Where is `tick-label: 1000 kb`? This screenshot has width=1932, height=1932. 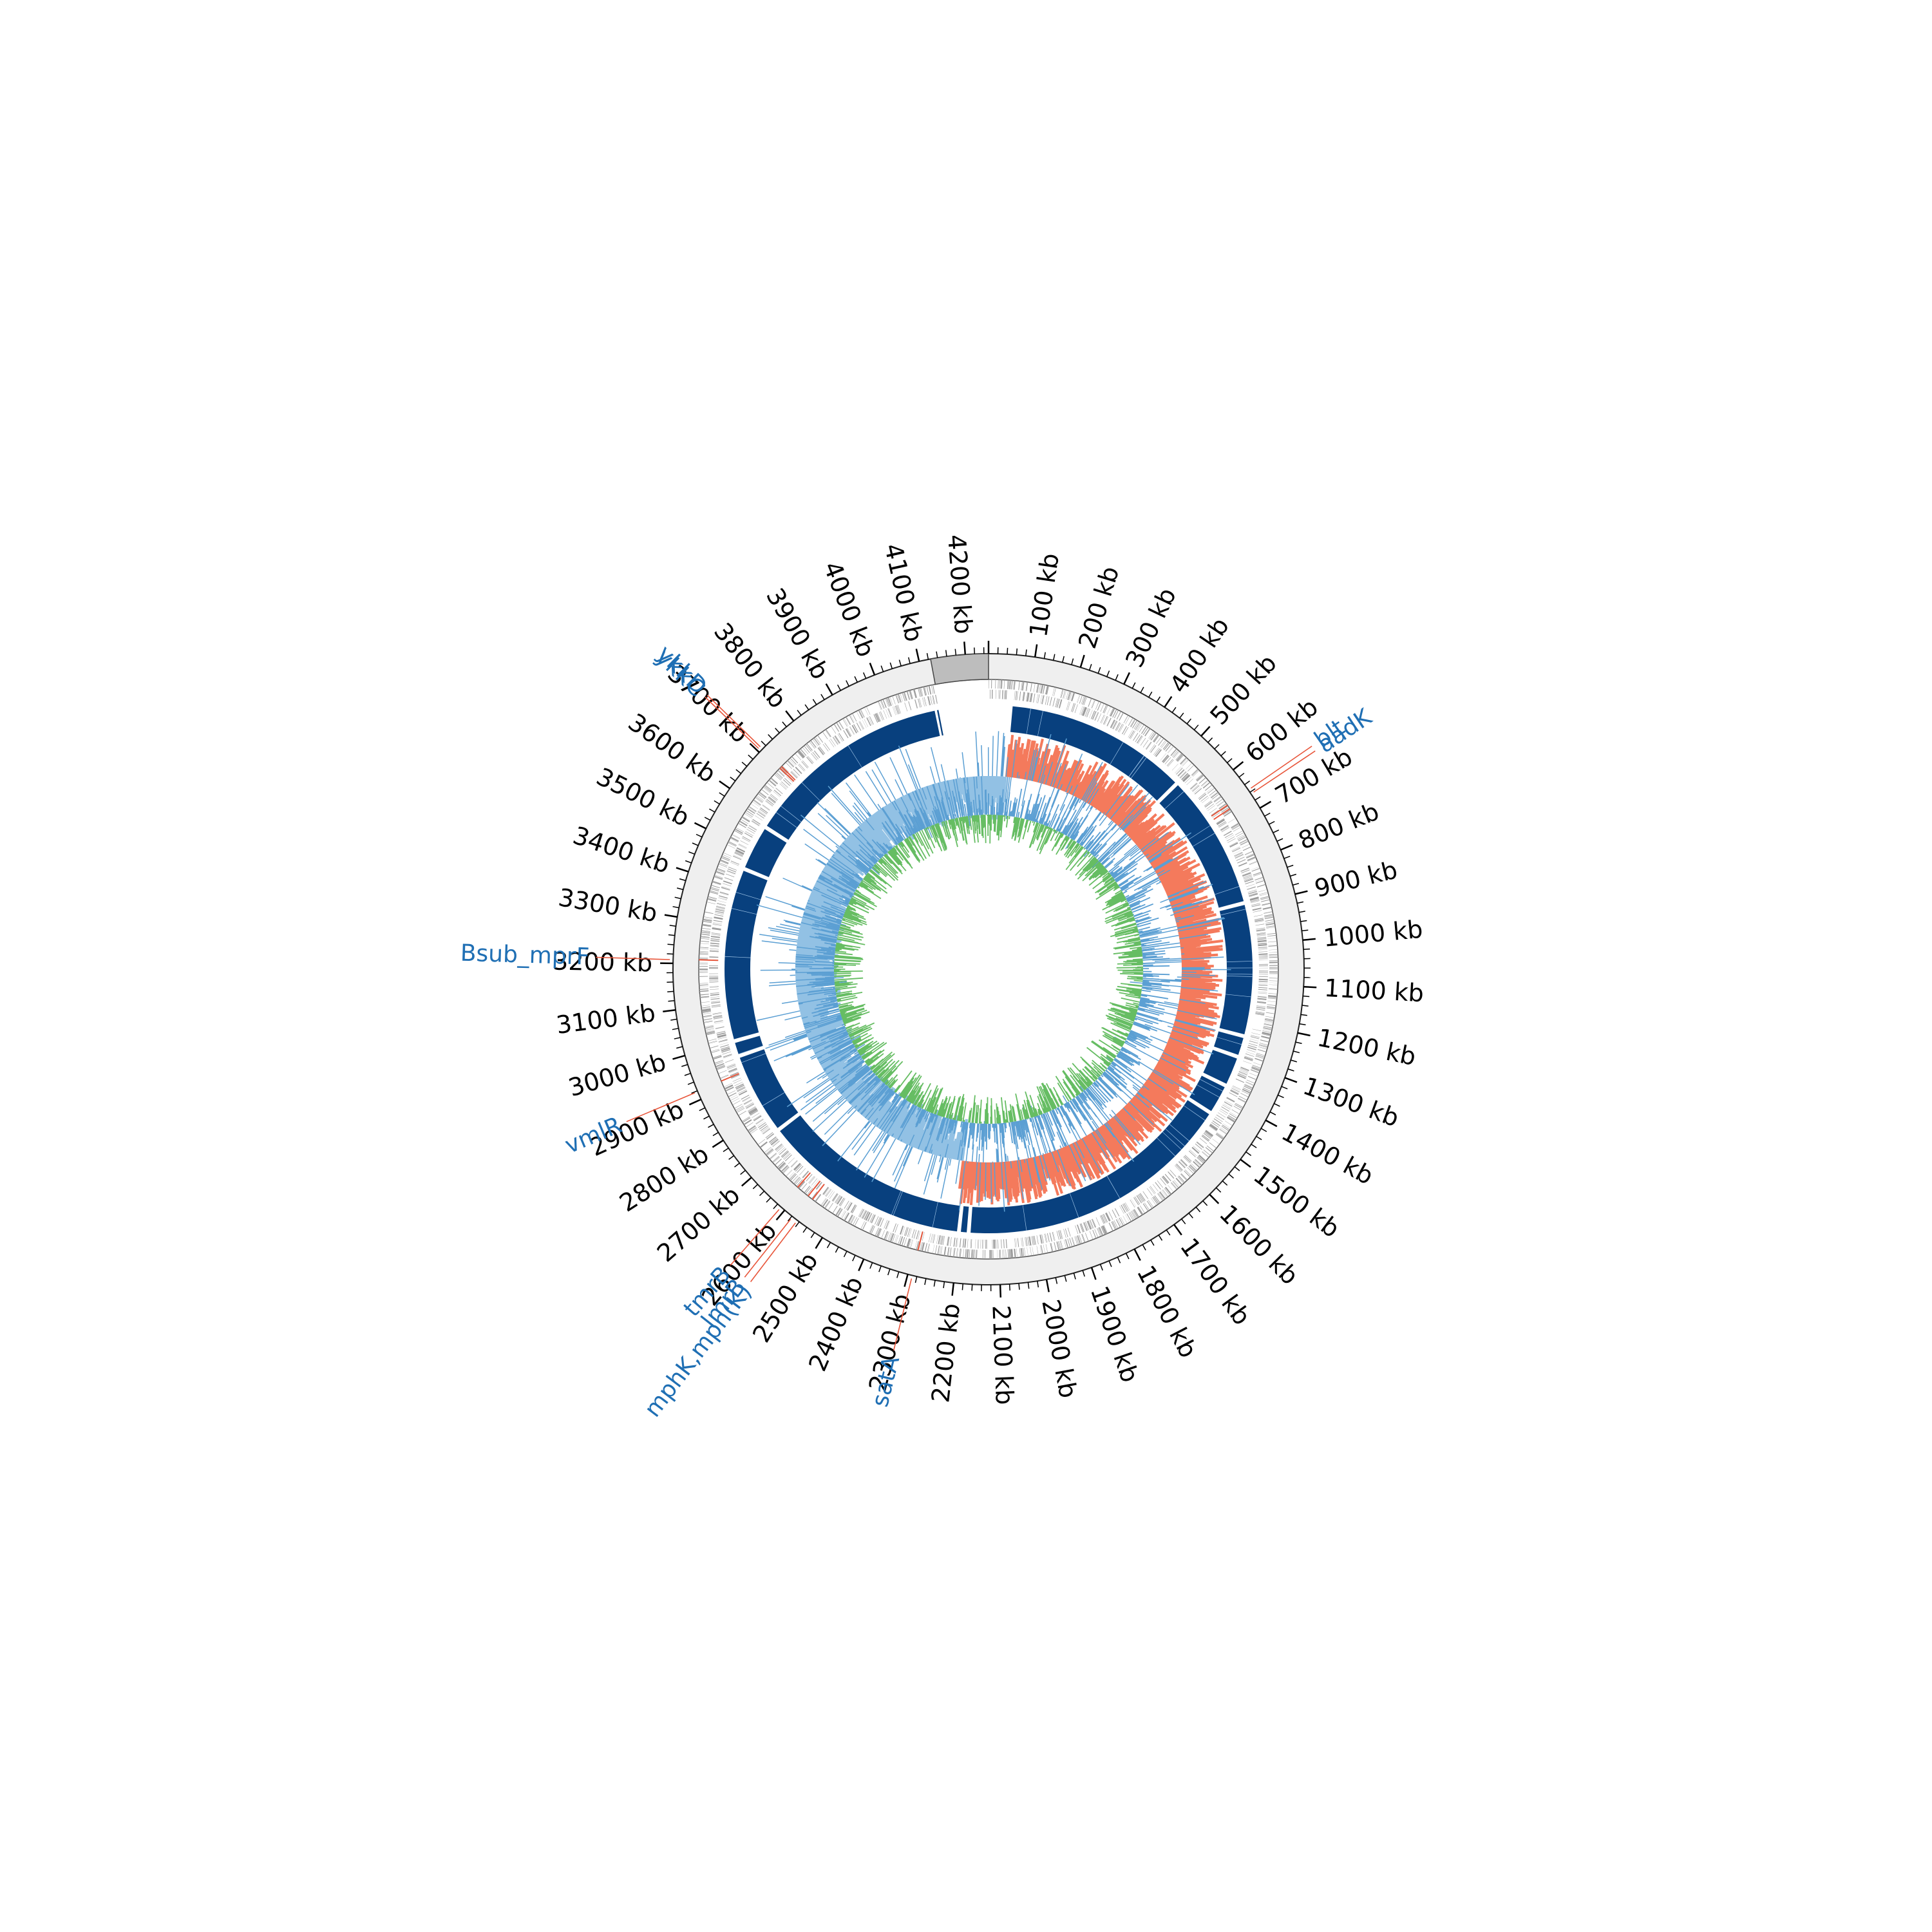
tick-label: 1000 kb is located at coordinates (1373, 934).